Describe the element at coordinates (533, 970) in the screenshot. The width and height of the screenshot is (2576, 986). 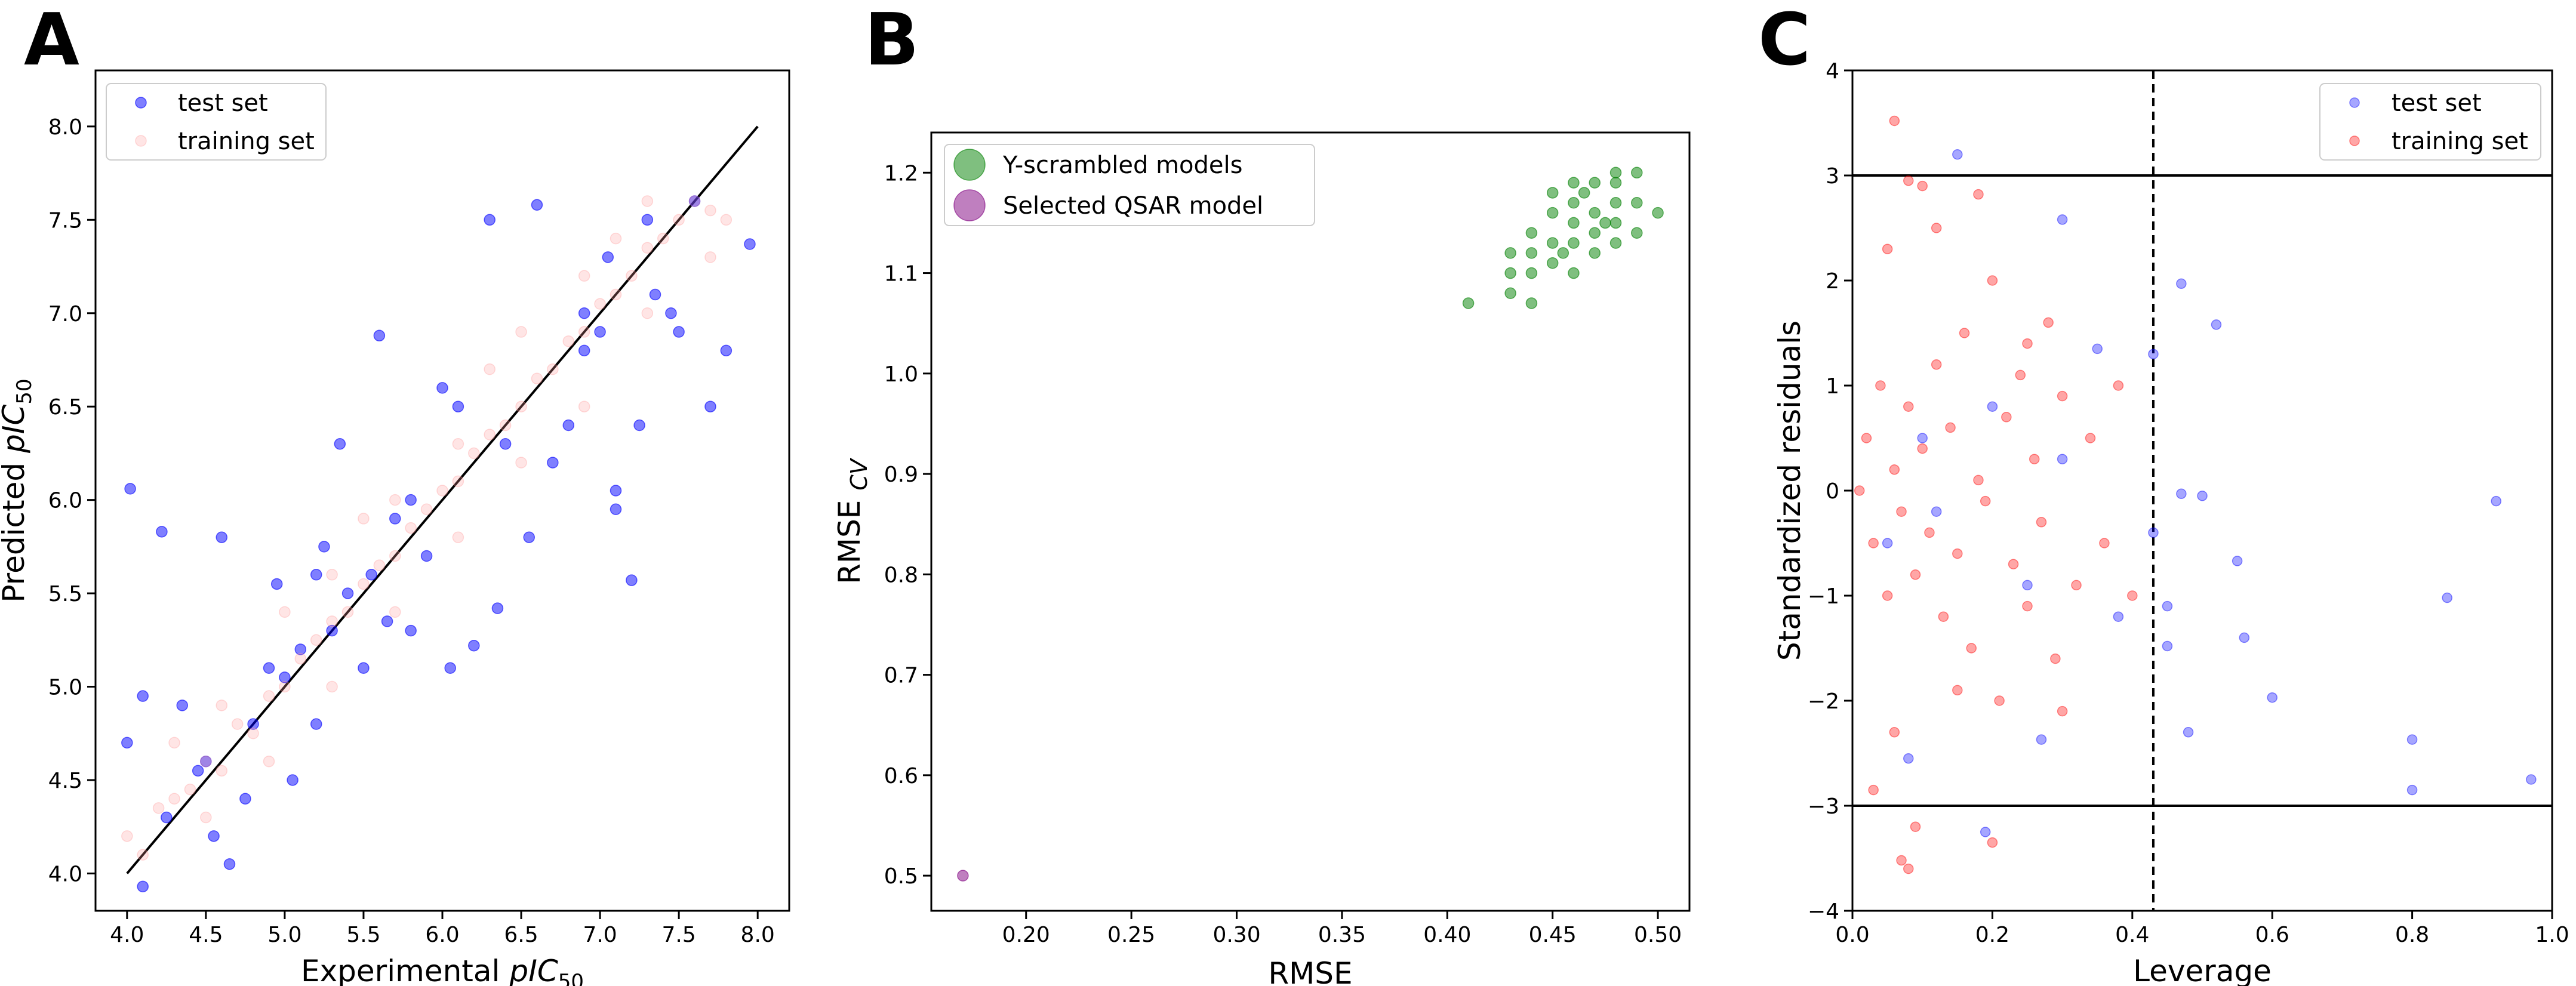
I see `x-axis-label-sym: pIC` at that location.